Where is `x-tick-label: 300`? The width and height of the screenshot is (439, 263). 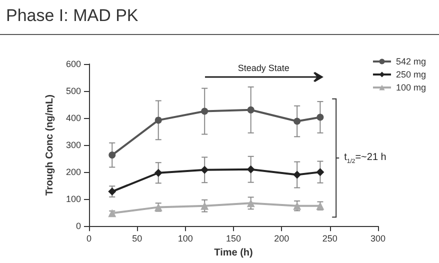 x-tick-label: 300 is located at coordinates (378, 239).